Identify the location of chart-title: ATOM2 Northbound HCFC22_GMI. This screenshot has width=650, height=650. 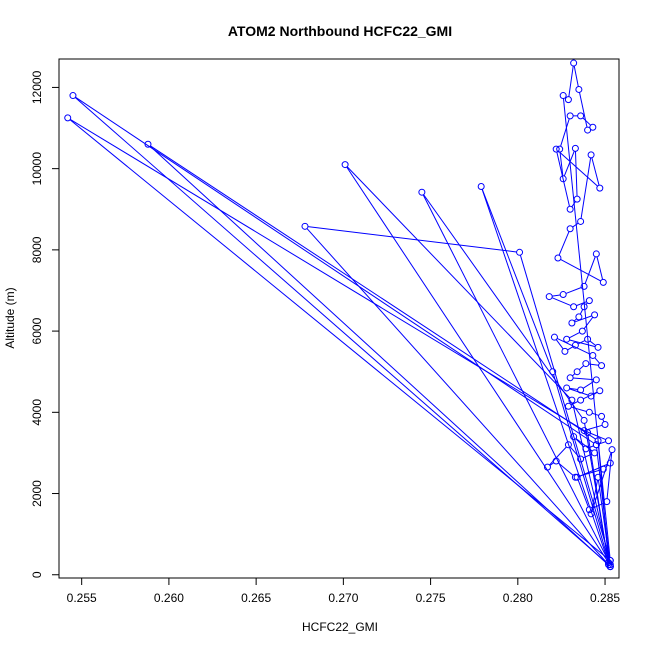
(340, 31).